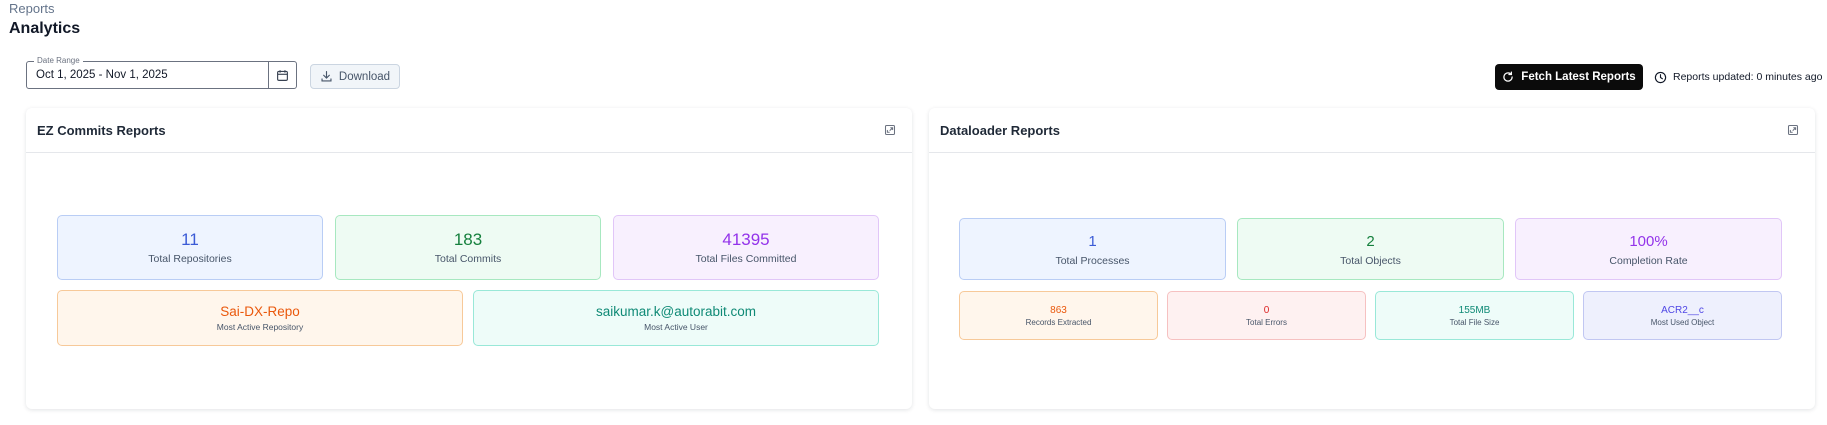 This screenshot has height=425, width=1827. What do you see at coordinates (45, 28) in the screenshot?
I see `page-title: Analytics` at bounding box center [45, 28].